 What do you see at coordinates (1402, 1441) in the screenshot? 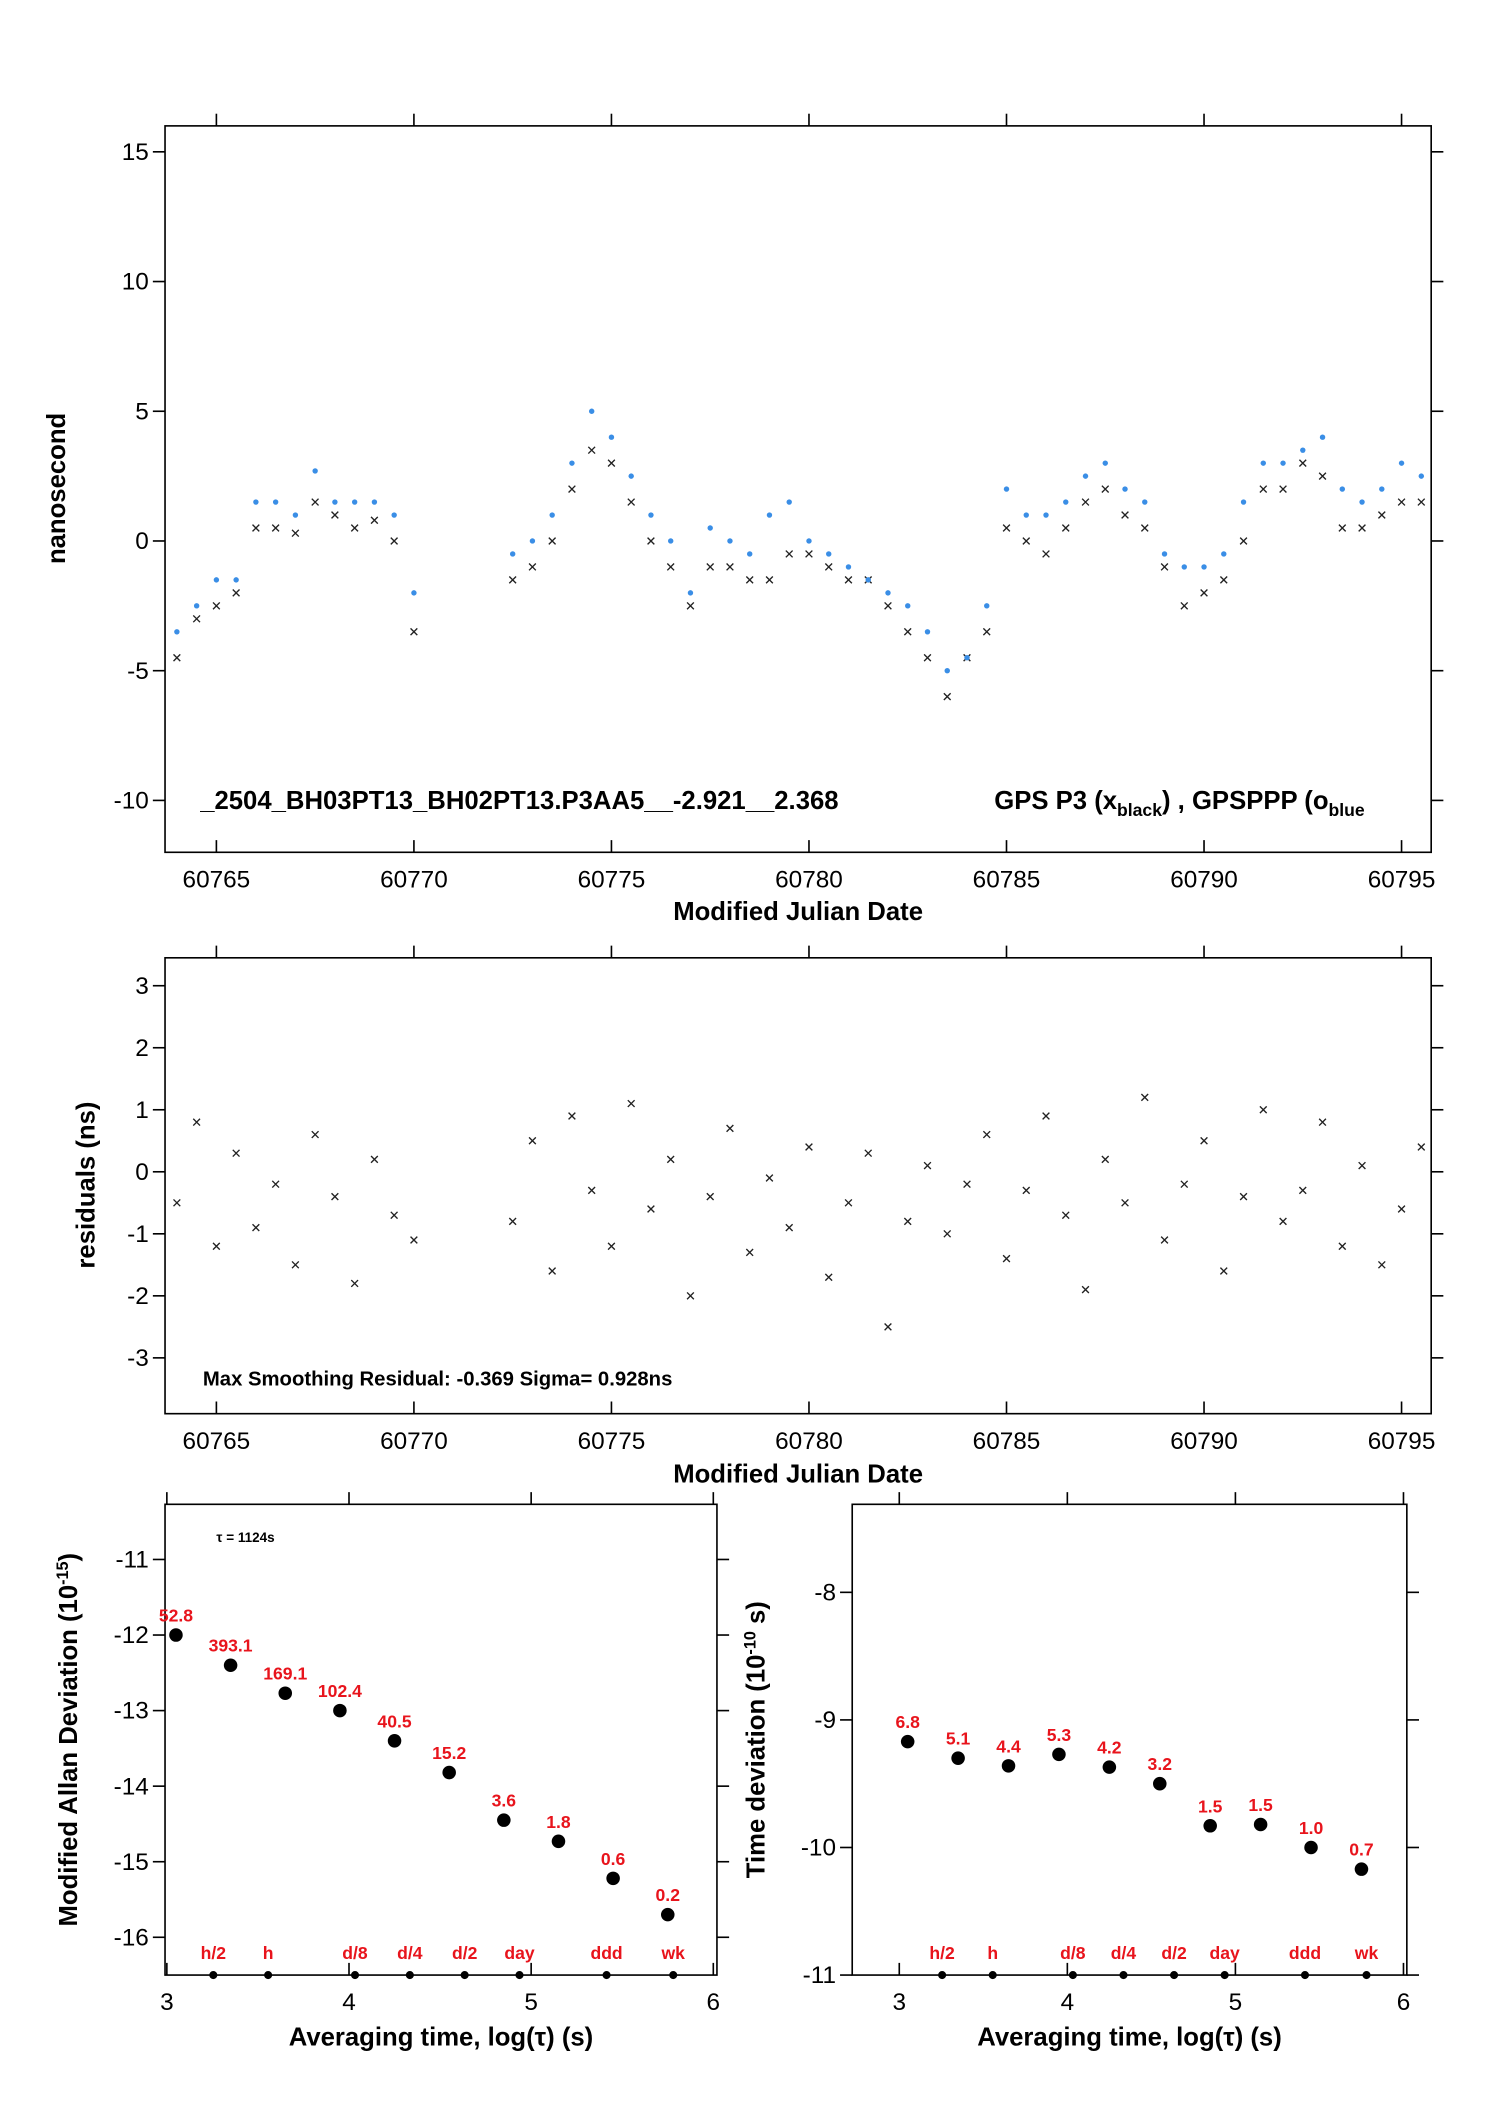
I see `x-tick-label: 60795` at bounding box center [1402, 1441].